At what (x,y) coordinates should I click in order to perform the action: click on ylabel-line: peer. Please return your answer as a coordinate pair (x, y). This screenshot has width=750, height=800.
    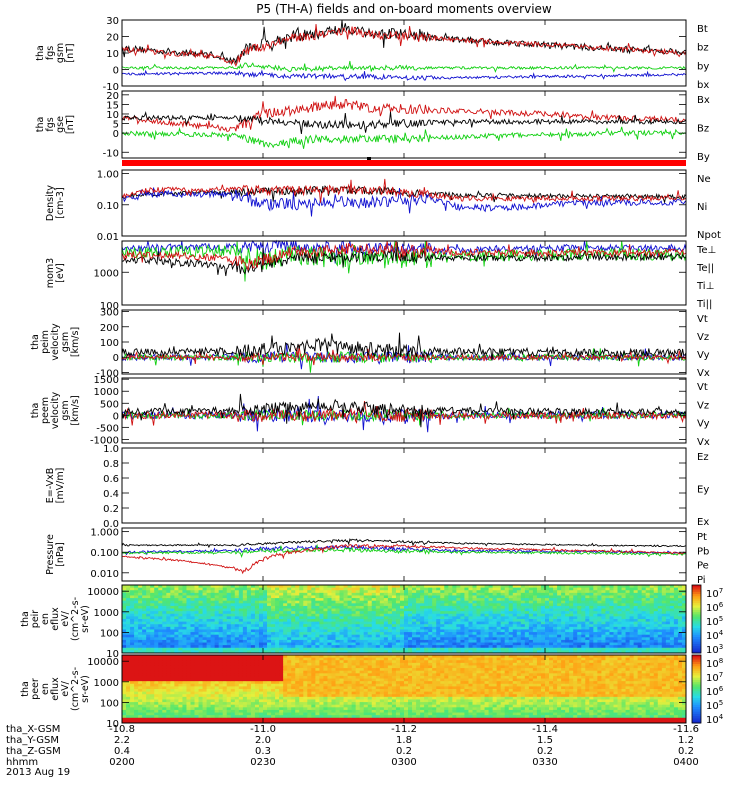
    Looking at the image, I should click on (35, 689).